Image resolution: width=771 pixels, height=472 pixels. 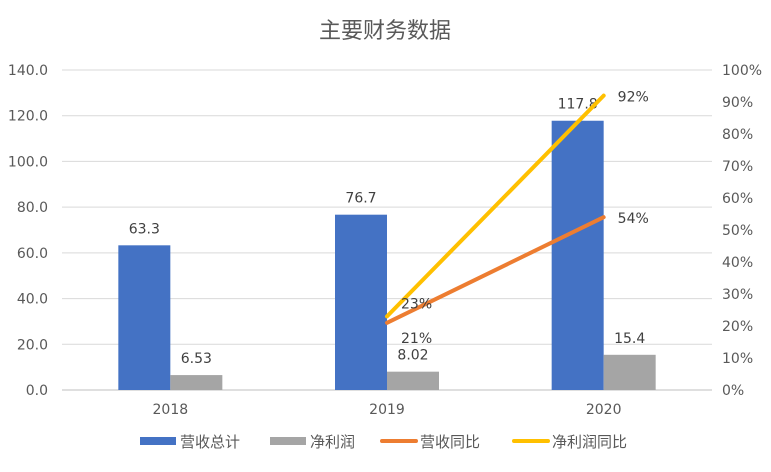 I want to click on line-data-label: 21%, so click(x=416, y=339).